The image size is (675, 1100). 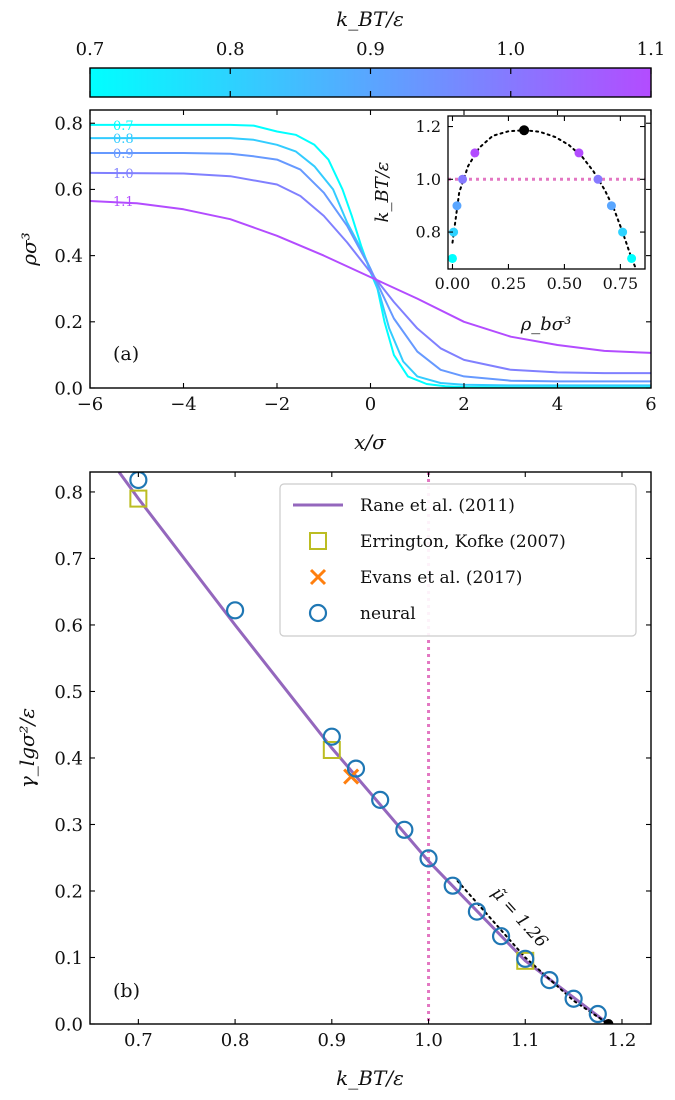 I want to click on inset-xtick-label: 0.00, so click(x=453, y=283).